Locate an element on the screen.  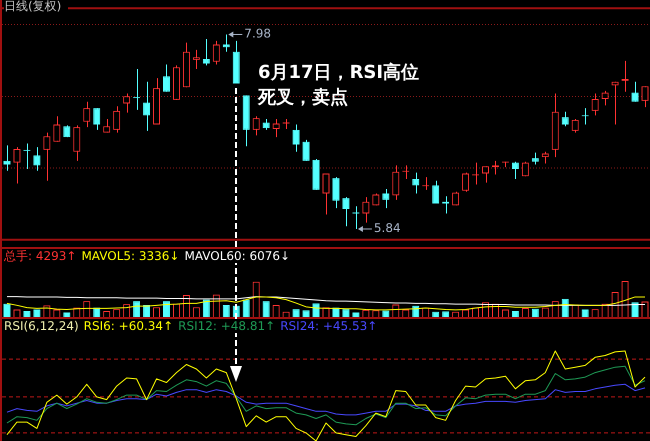
text: 总手: 4293↑ is located at coordinates (40, 256).